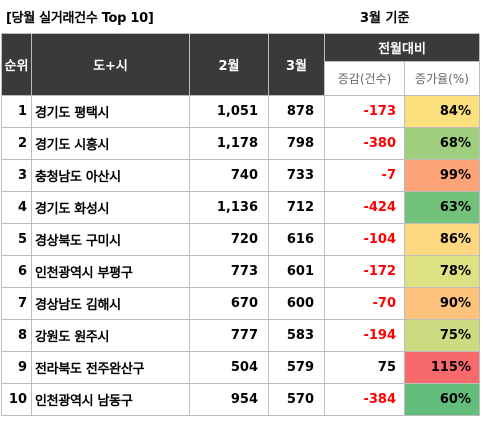 The width and height of the screenshot is (483, 425). I want to click on rate-cell: 90%, so click(442, 303).